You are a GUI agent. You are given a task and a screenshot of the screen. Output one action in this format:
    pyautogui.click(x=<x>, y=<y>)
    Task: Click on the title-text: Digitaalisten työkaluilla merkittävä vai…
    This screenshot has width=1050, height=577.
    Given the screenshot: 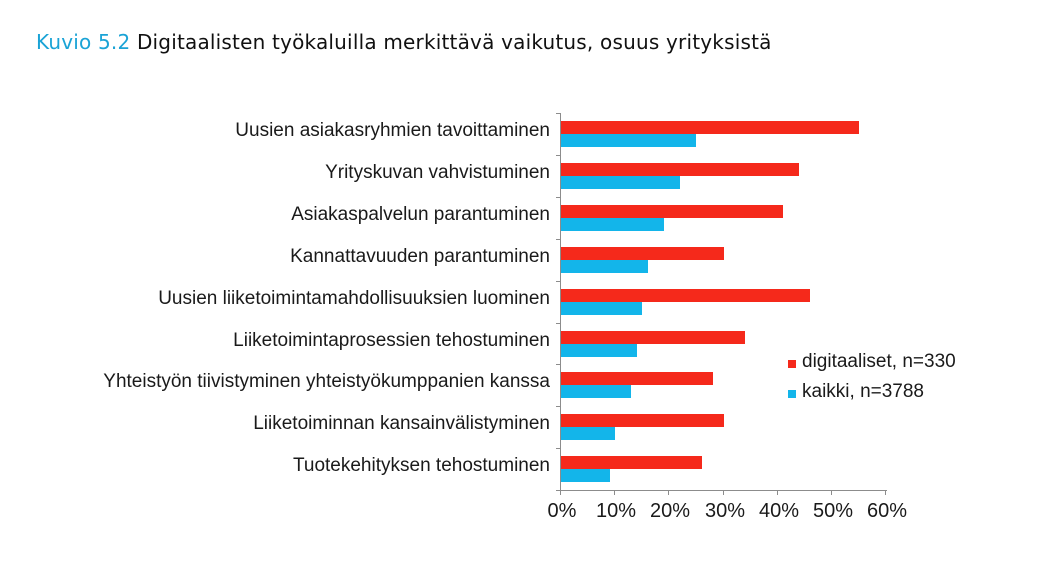 What is the action you would take?
    pyautogui.click(x=454, y=42)
    